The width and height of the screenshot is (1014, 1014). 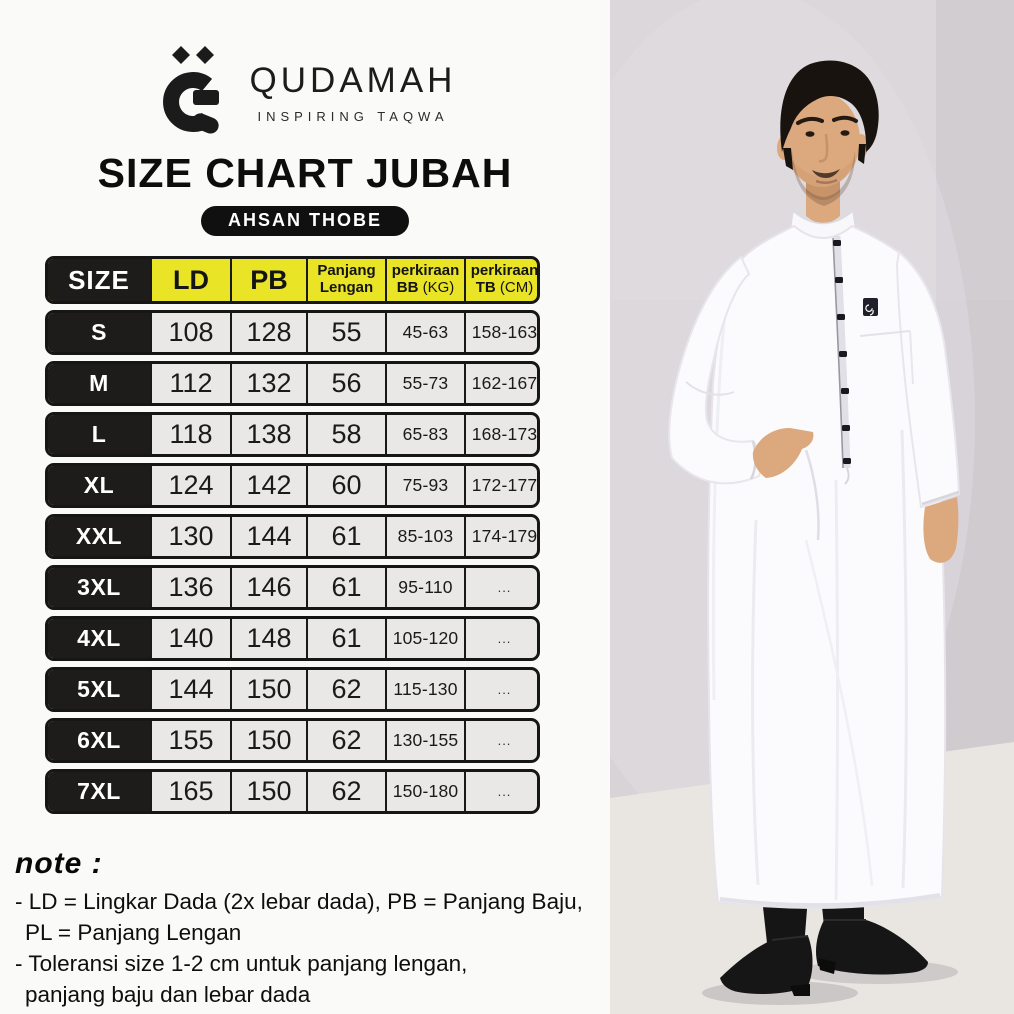 What do you see at coordinates (190, 383) in the screenshot?
I see `cell-ld: 112` at bounding box center [190, 383].